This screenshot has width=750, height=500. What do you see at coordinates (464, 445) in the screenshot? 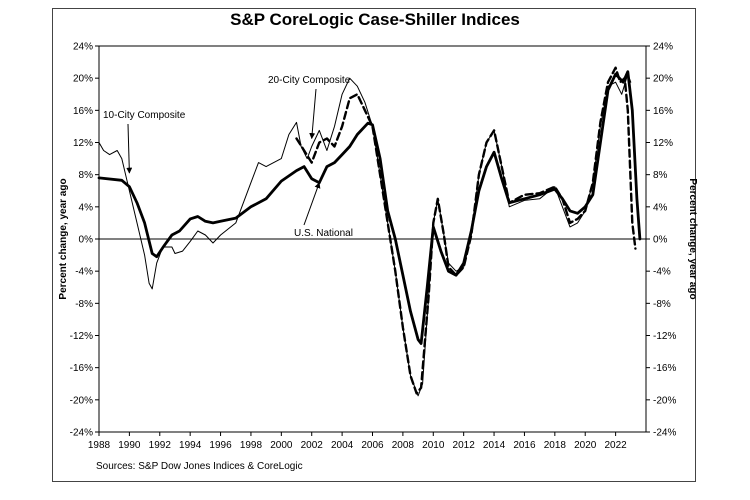
I see `x-tick-label: 2012` at bounding box center [464, 445].